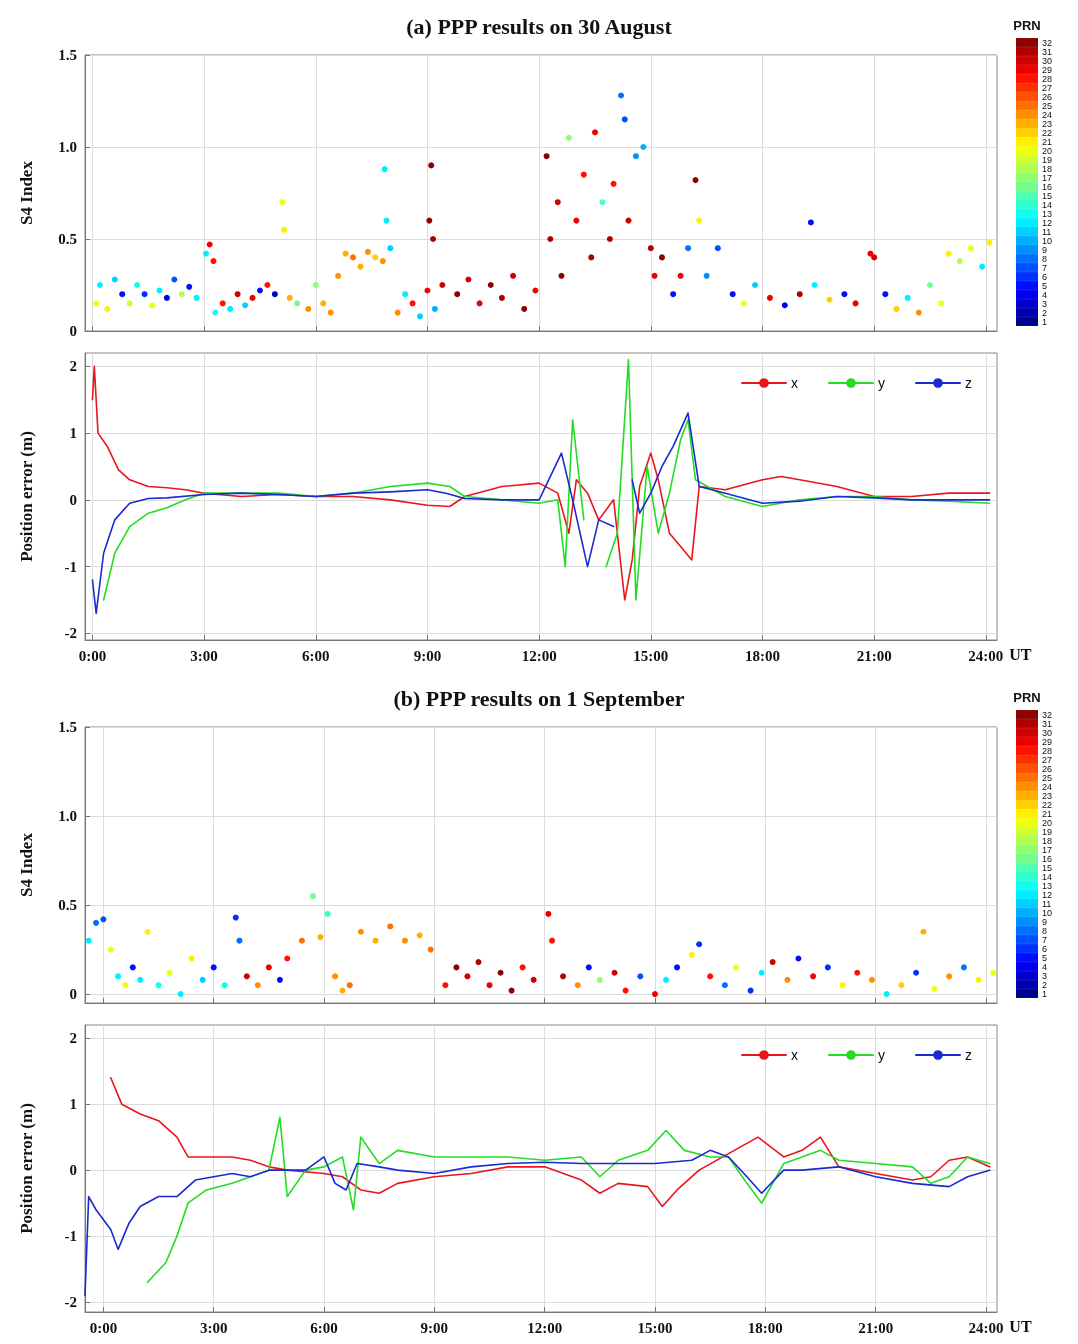 This screenshot has height=1344, width=1078. What do you see at coordinates (67, 727) in the screenshot?
I see `y-tick-label: 1.5` at bounding box center [67, 727].